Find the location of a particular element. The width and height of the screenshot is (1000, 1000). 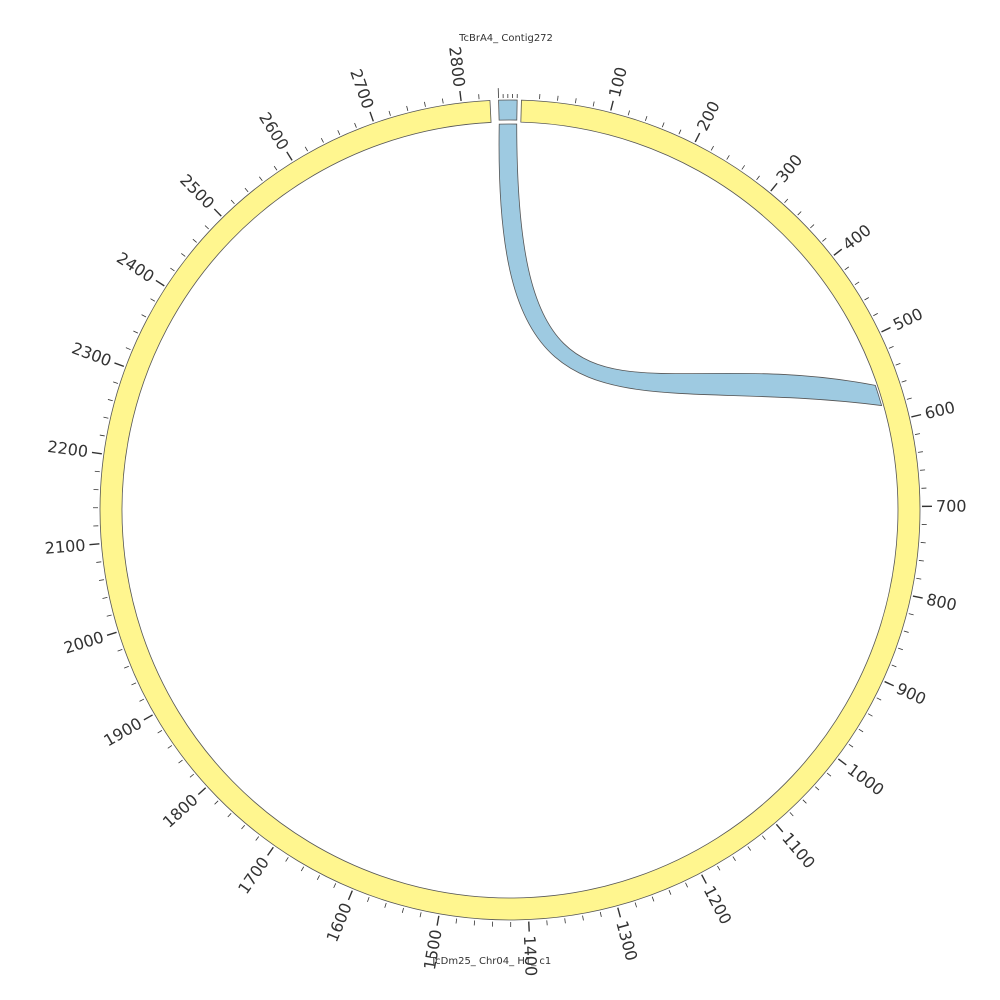

chromosome-label: TcDm25_ Chr04_ H1_ c1 is located at coordinates (491, 961).